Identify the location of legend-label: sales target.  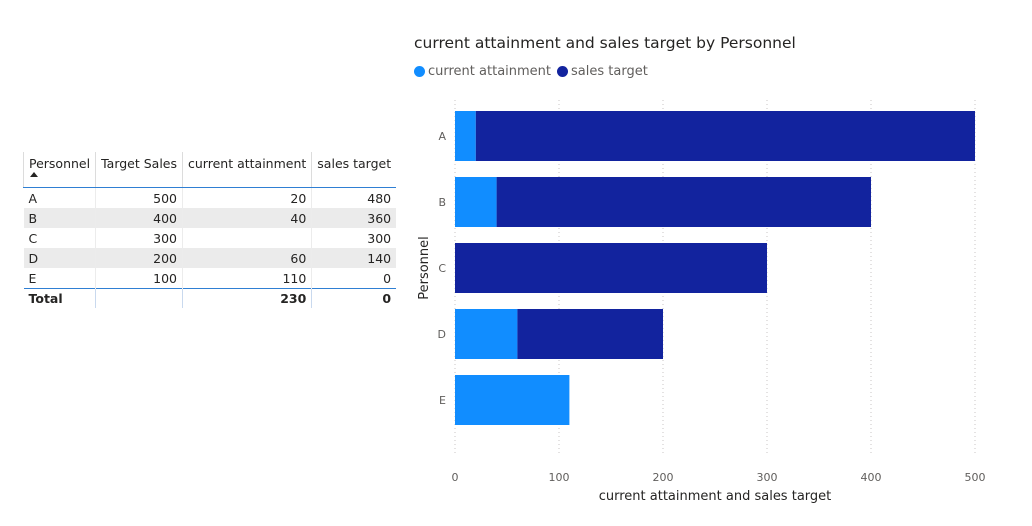
(609, 71).